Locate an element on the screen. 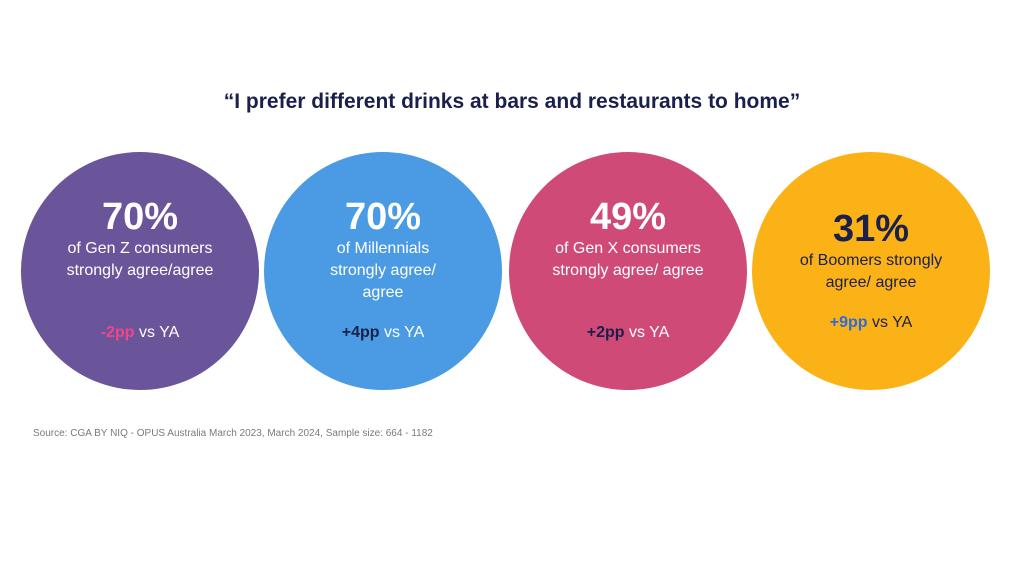 The height and width of the screenshot is (576, 1024). gen-z-description: of Gen Z consumers strongly agree/agree is located at coordinates (140, 259).